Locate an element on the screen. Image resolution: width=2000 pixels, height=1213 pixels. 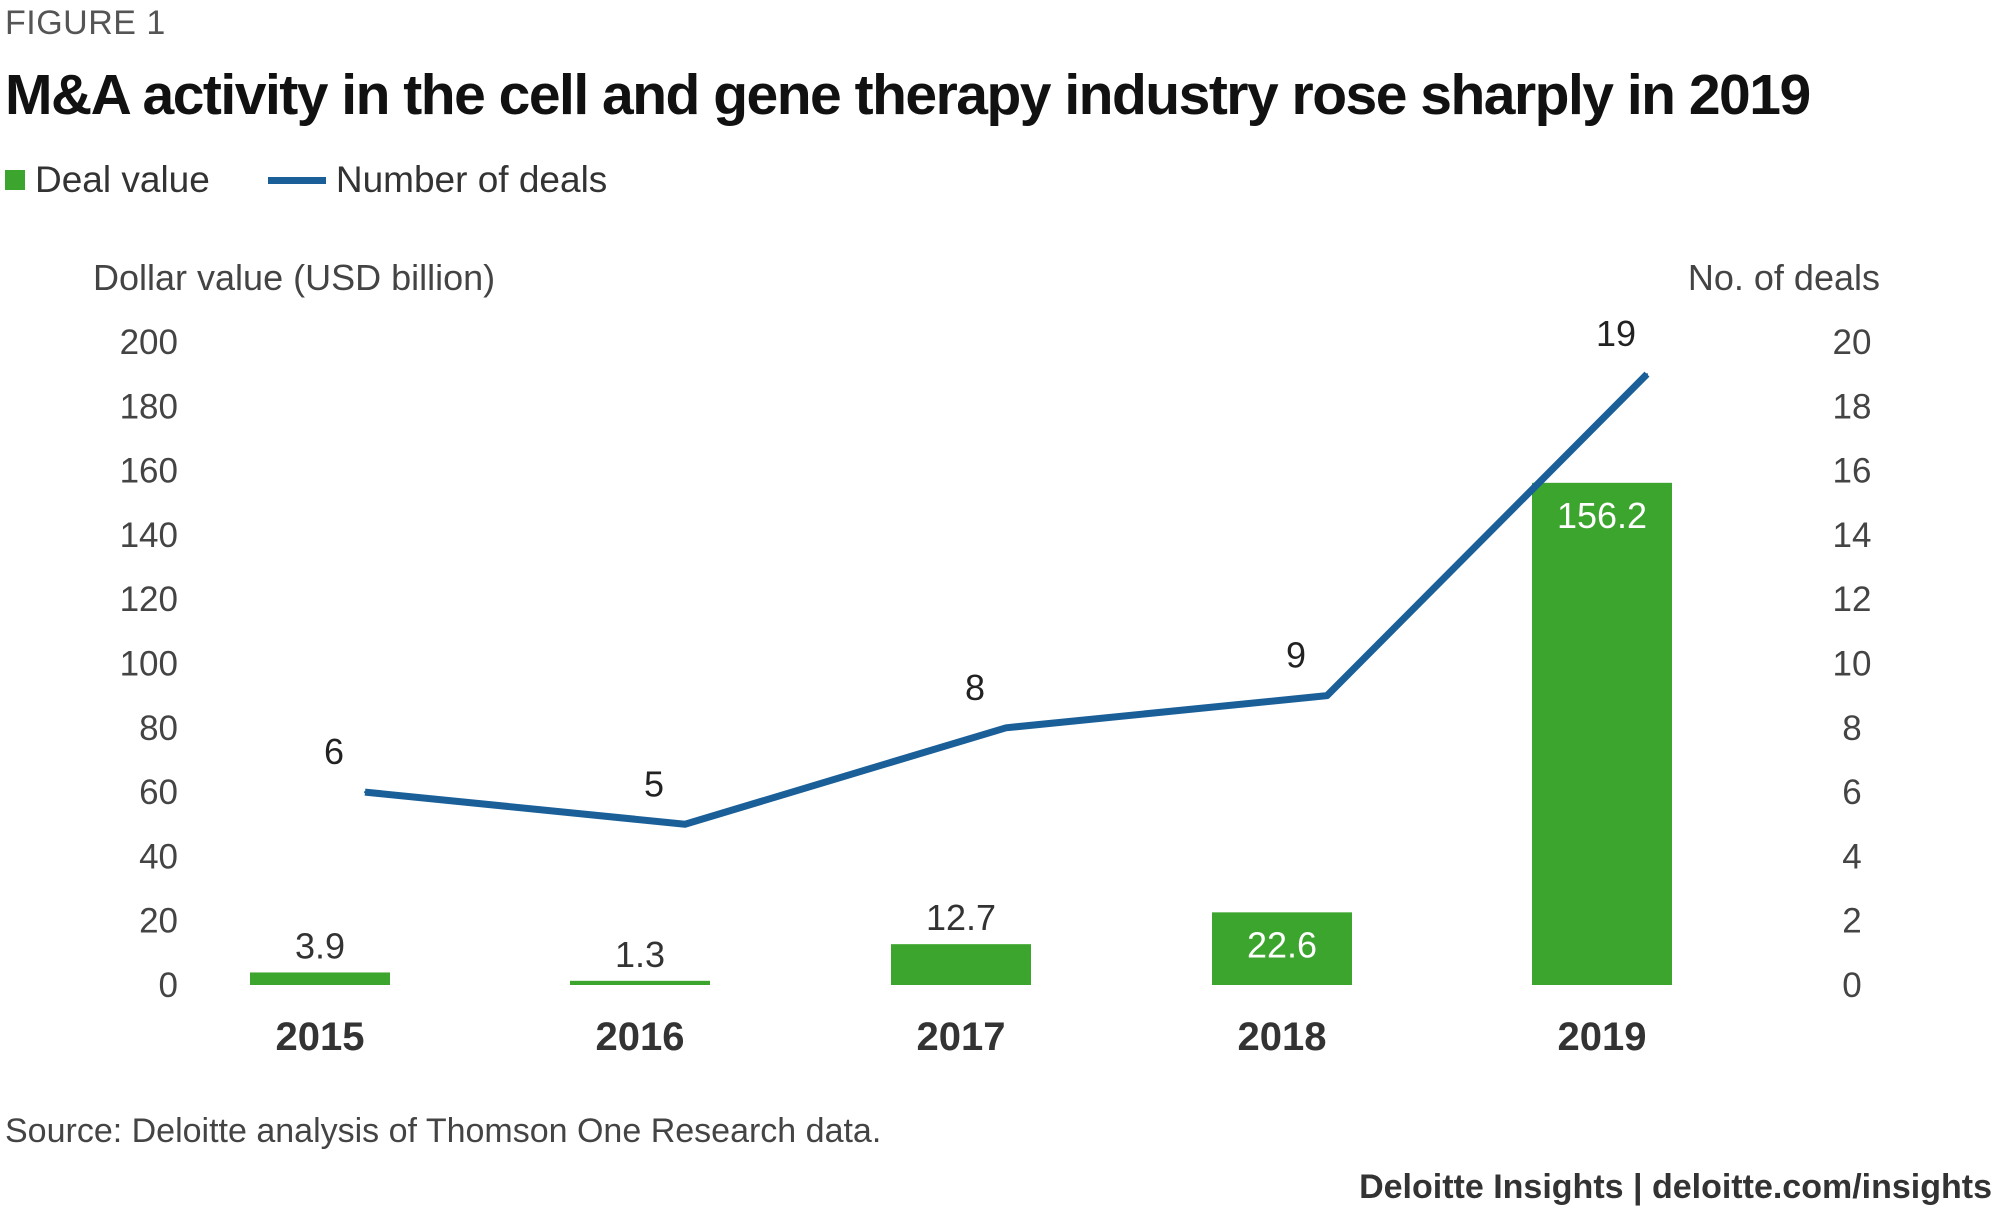
y-tick-right: 8 is located at coordinates (1851, 728).